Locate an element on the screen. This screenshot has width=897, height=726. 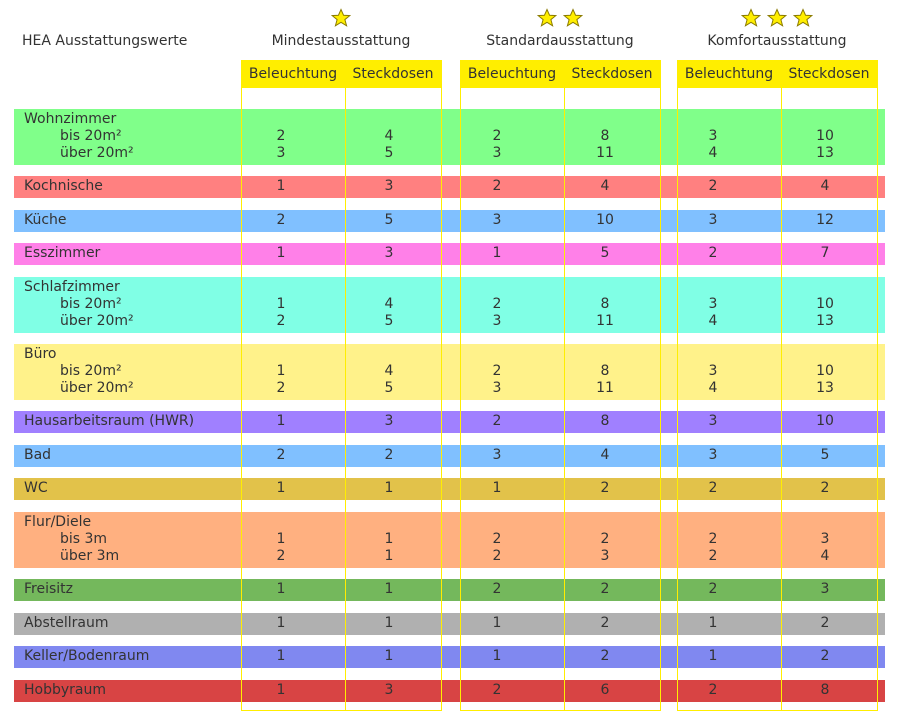
row-label: Bad is located at coordinates (38, 455).